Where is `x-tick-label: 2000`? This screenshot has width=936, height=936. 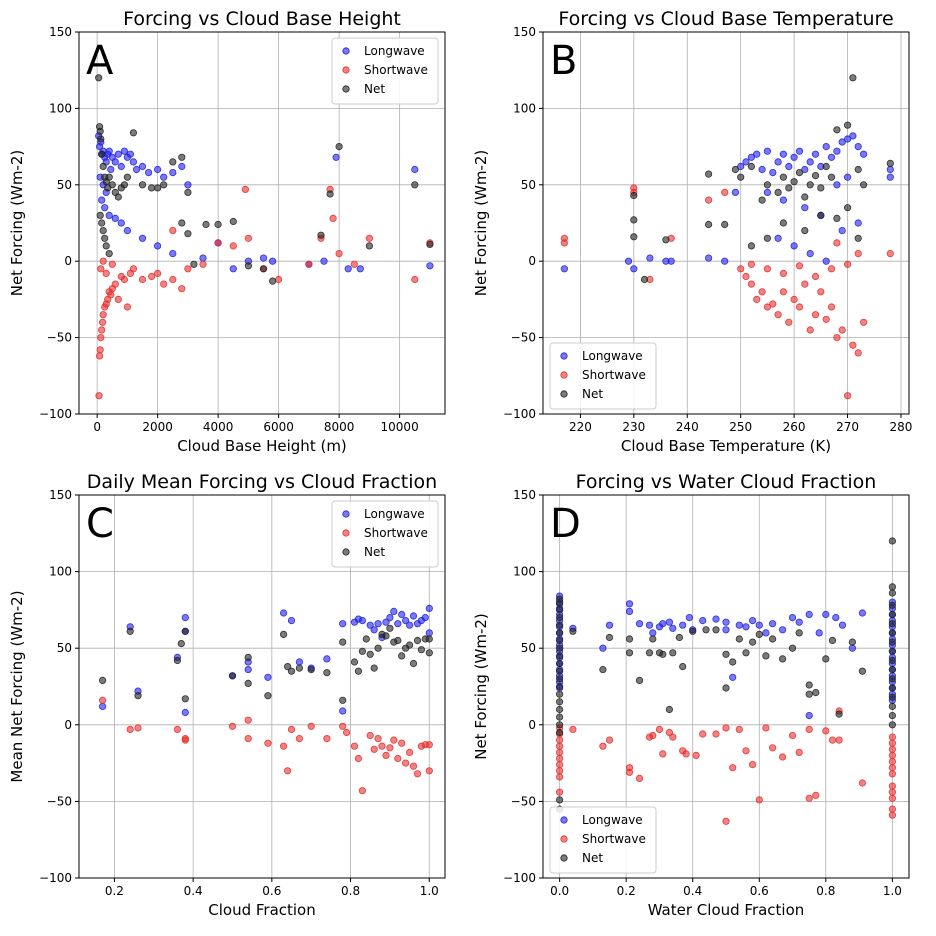
x-tick-label: 2000 is located at coordinates (157, 427).